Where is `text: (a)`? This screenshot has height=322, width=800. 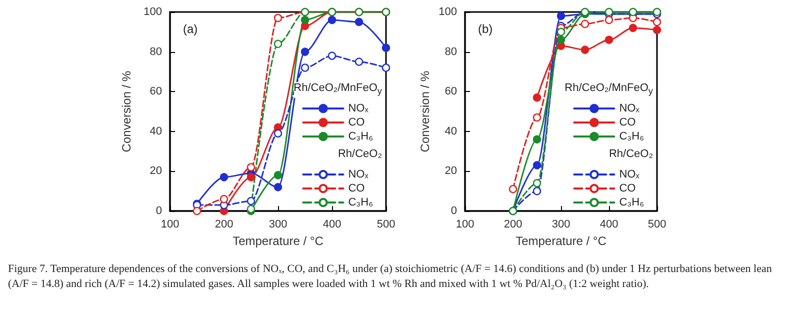
text: (a) is located at coordinates (190, 29).